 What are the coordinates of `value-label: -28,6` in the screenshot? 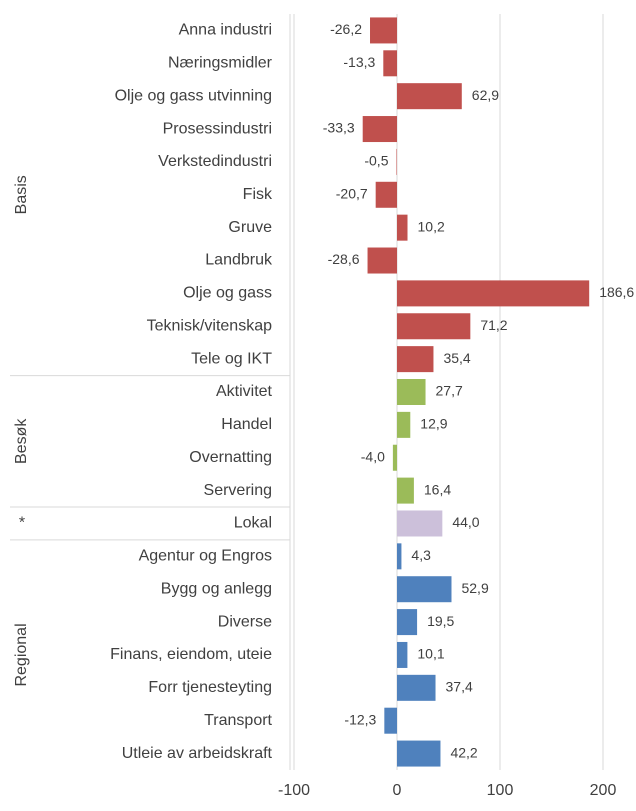 It's located at (344, 259).